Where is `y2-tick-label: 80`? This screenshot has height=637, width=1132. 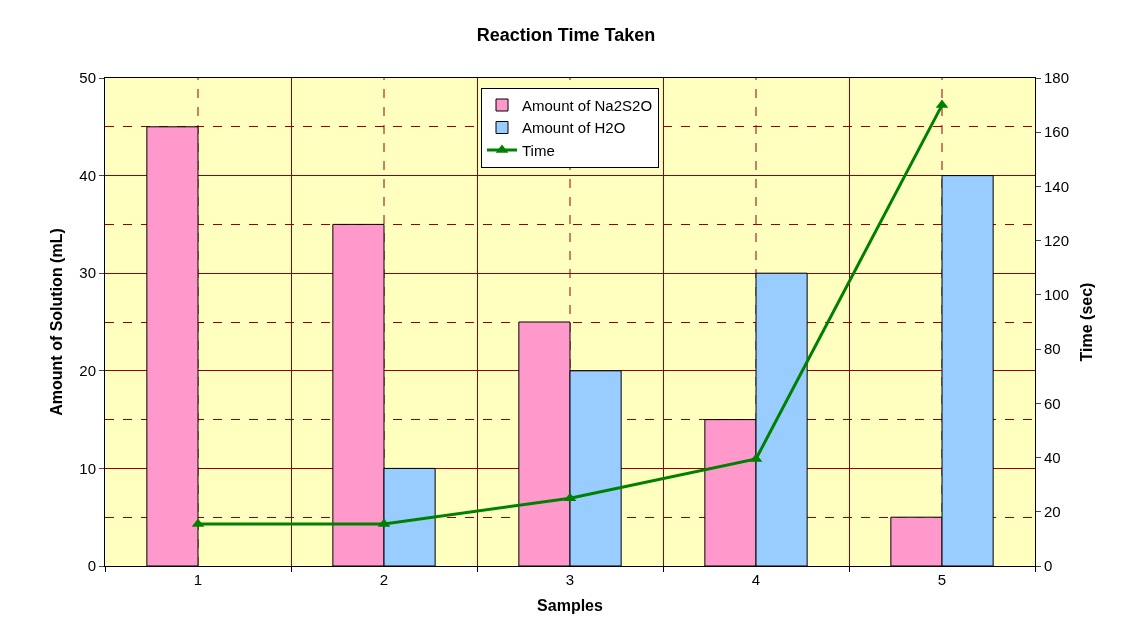
y2-tick-label: 80 is located at coordinates (1052, 349).